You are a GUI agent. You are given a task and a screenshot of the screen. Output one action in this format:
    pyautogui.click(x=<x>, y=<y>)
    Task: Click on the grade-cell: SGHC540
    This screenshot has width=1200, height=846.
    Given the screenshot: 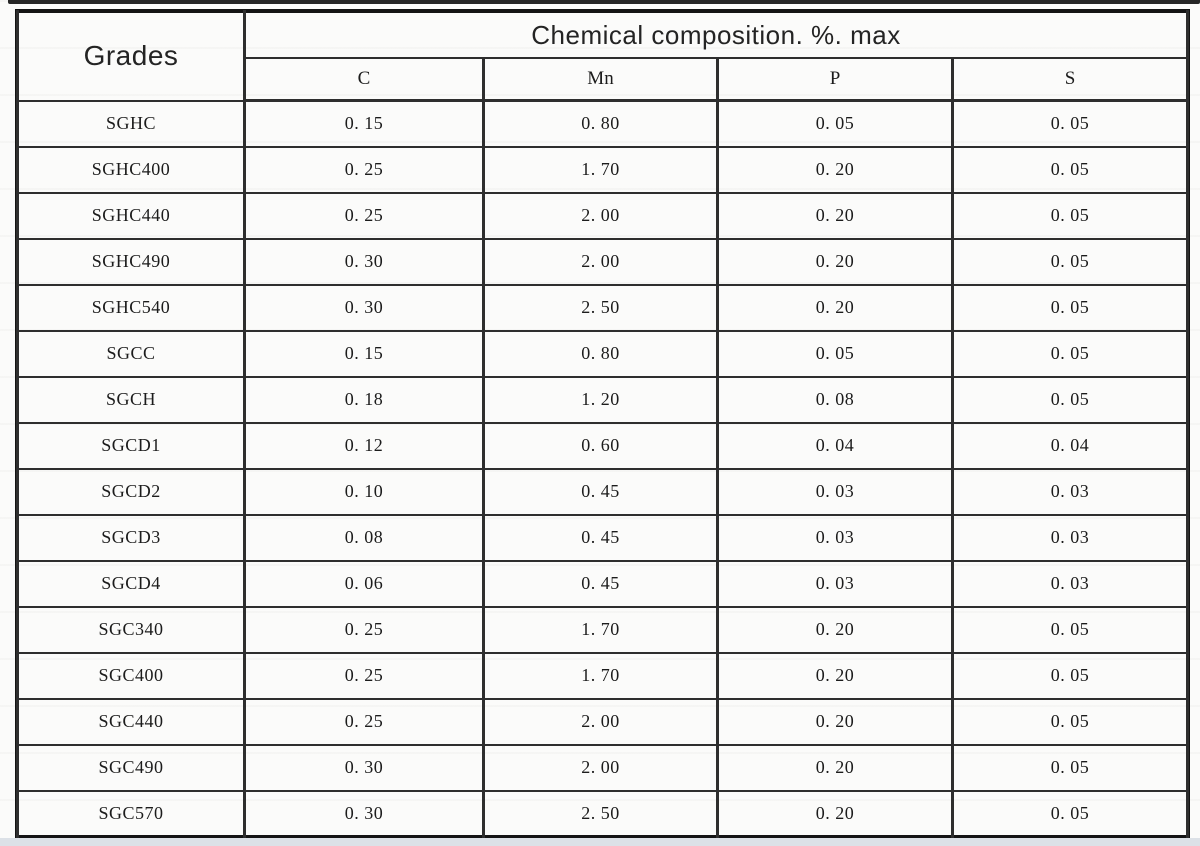 What is the action you would take?
    pyautogui.click(x=131, y=307)
    